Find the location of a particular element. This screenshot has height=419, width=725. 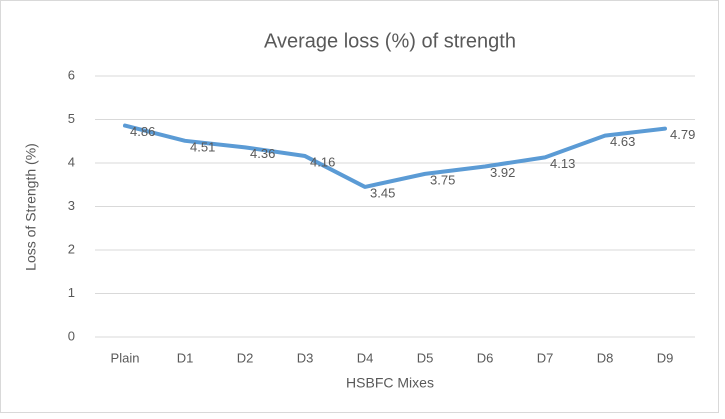

x-tick-label: D5 is located at coordinates (425, 357).